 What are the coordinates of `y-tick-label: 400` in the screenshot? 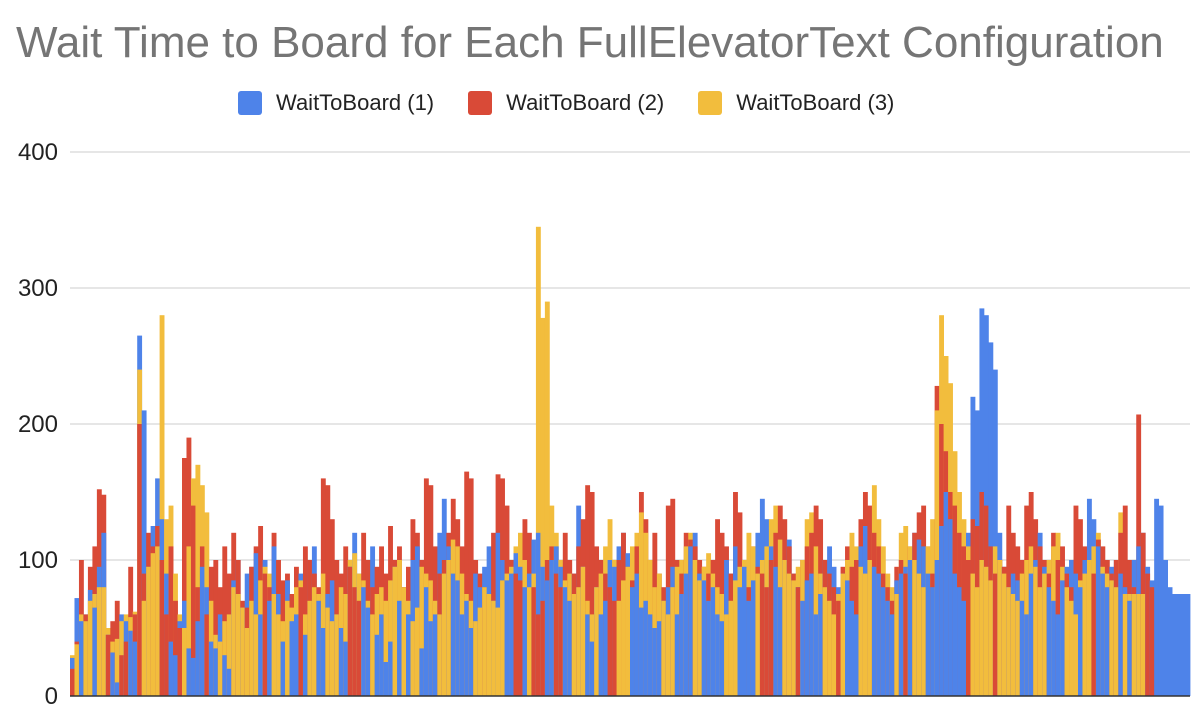 It's located at (38, 152).